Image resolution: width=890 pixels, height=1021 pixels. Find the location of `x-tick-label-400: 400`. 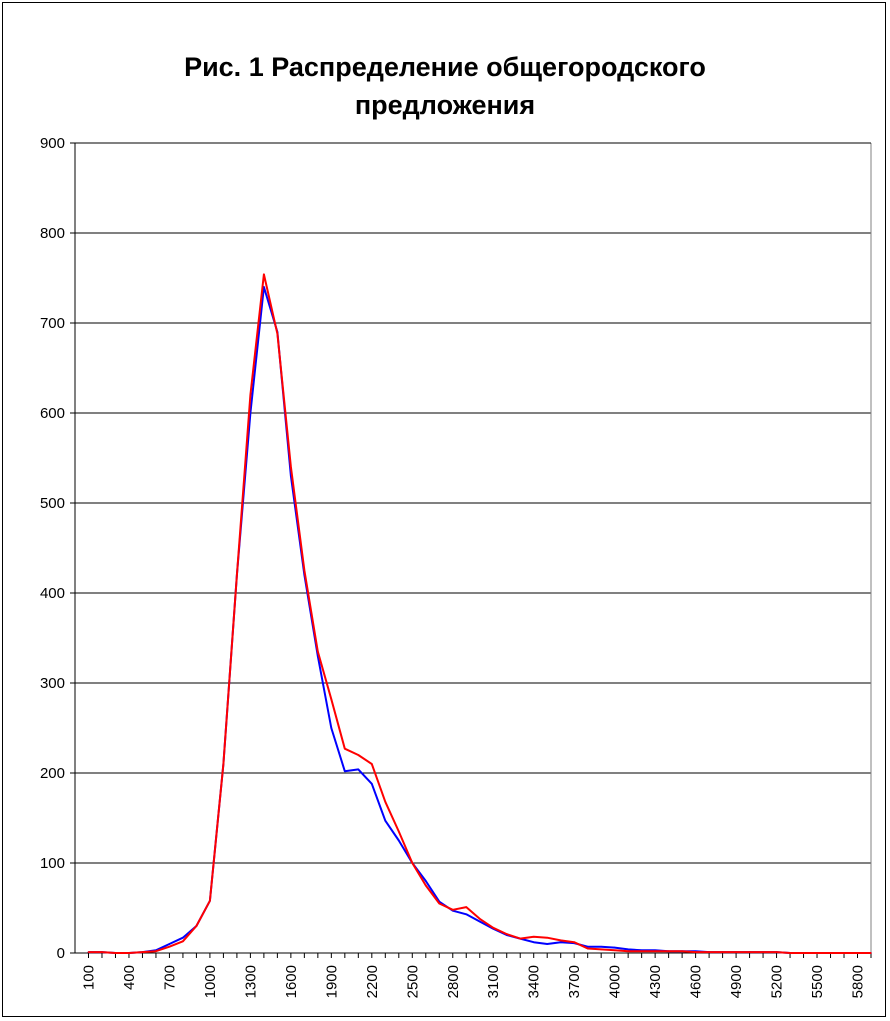

x-tick-label-400: 400 is located at coordinates (129, 977).